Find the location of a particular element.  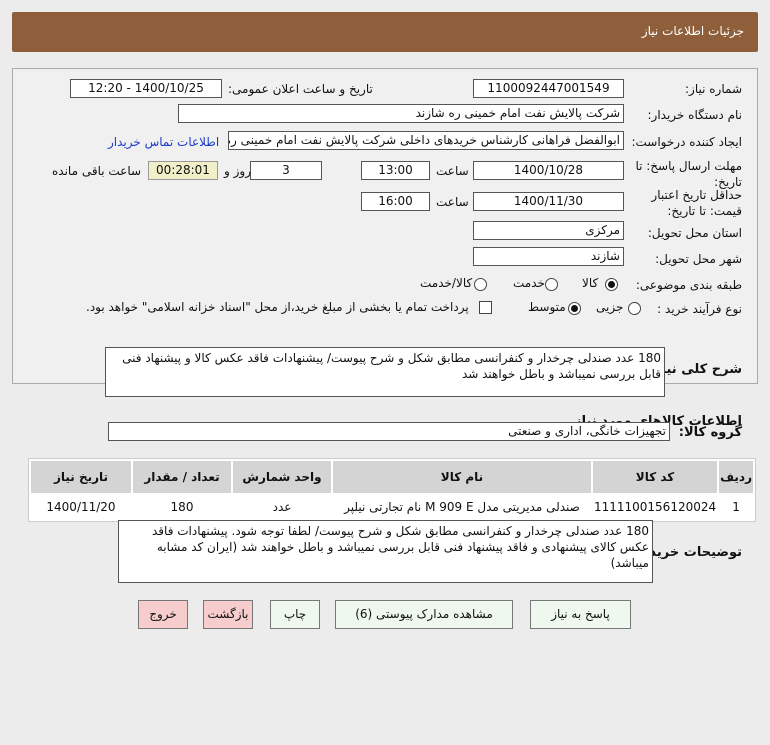

category-radio-goods-service is located at coordinates (480, 284).